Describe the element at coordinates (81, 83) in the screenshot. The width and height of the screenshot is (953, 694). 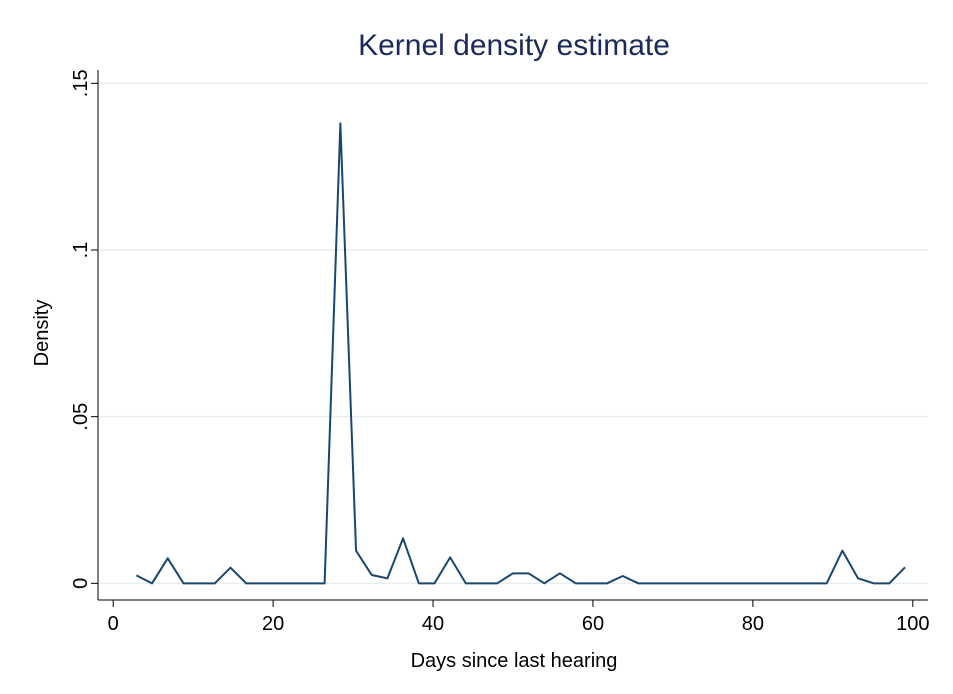
I see `y-tick-label: .15` at that location.